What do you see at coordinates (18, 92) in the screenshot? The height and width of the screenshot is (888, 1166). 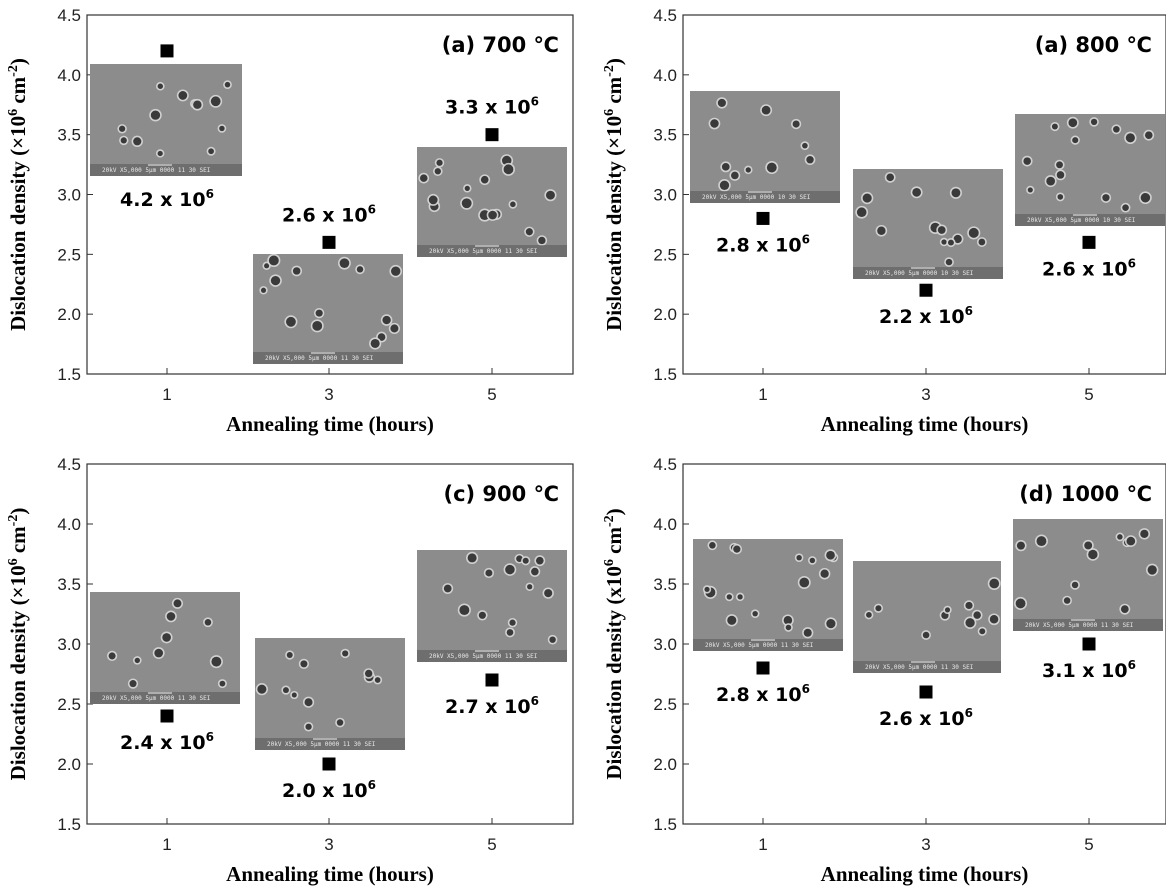 I see `y-axis-title-part: cm` at bounding box center [18, 92].